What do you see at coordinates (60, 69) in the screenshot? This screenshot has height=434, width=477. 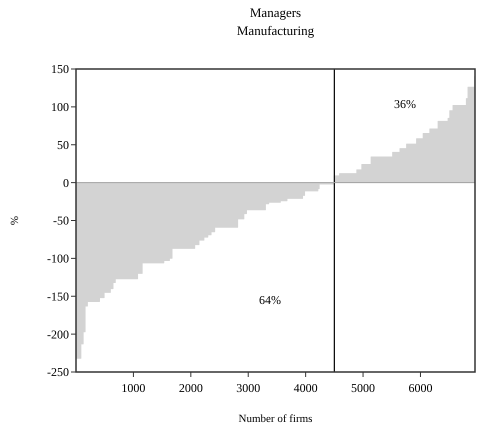 I see `y-tick-label: 150` at bounding box center [60, 69].